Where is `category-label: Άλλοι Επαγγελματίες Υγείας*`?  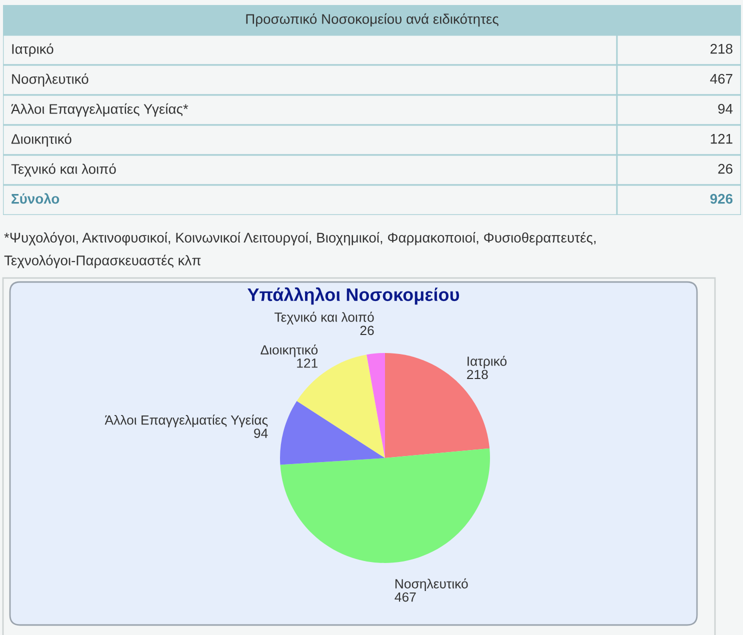
category-label: Άλλοι Επαγγελματίες Υγείας* is located at coordinates (99, 110).